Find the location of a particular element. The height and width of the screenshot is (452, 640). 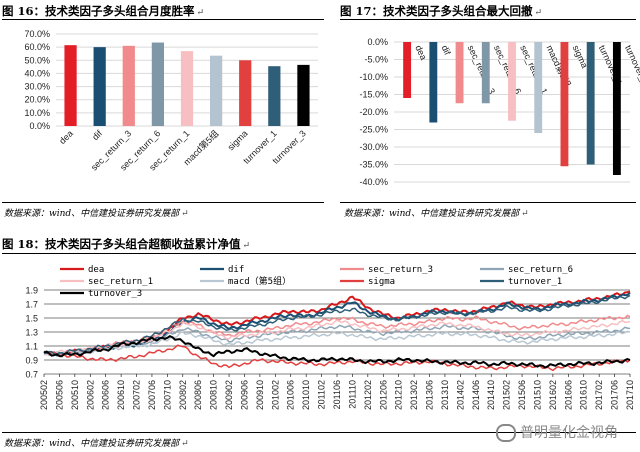

fig17-xtick-label: dif is located at coordinates (446, 50).